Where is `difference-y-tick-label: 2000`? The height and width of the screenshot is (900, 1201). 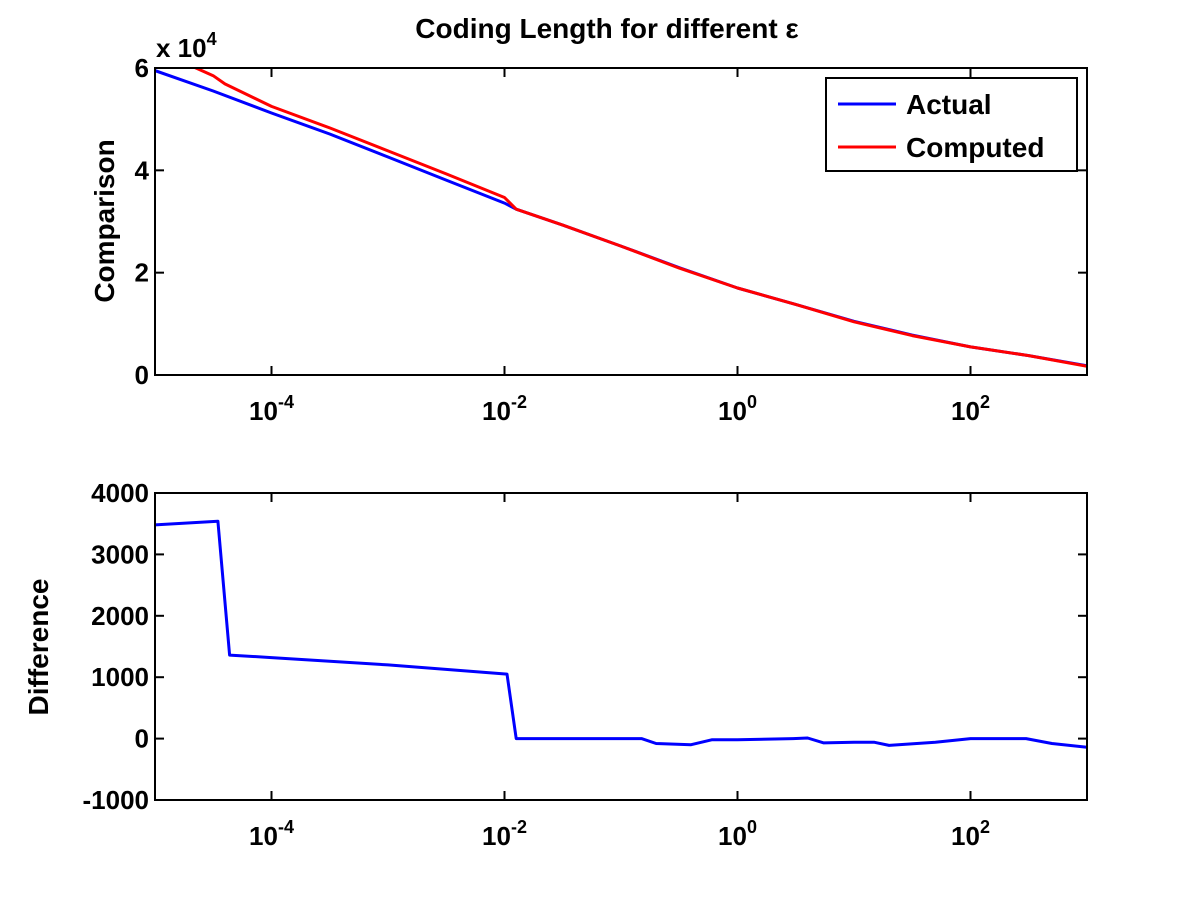 difference-y-tick-label: 2000 is located at coordinates (120, 616).